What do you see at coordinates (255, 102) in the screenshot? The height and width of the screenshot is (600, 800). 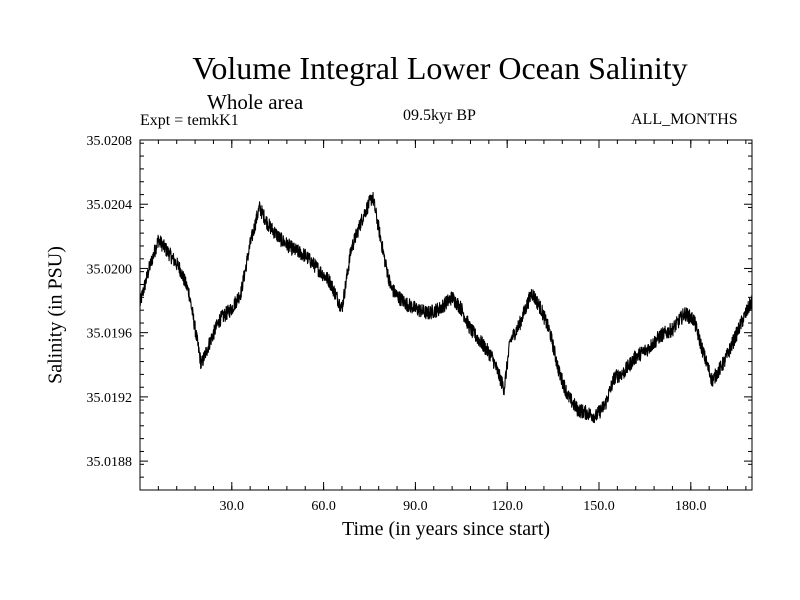 I see `chart-subtitle: Whole area` at bounding box center [255, 102].